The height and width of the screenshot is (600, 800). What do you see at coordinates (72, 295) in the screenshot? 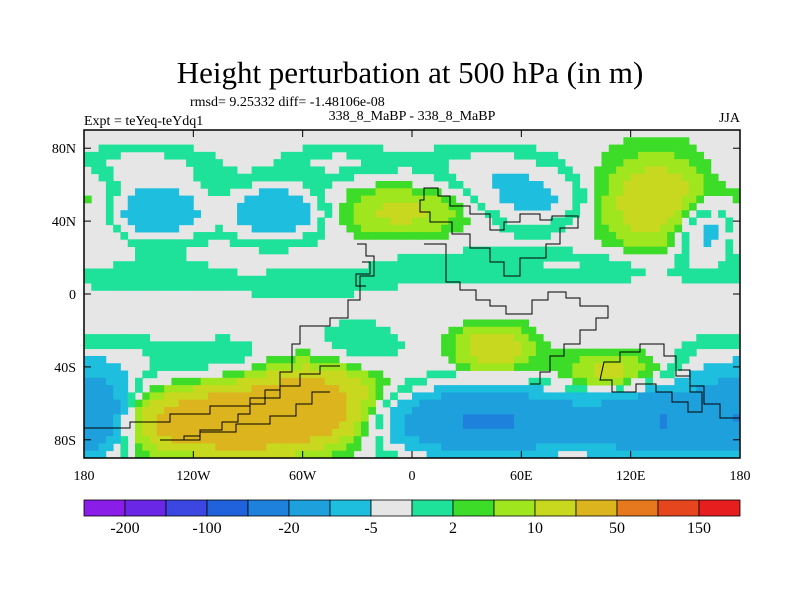
I see `y-tick-label: 0` at bounding box center [72, 295].